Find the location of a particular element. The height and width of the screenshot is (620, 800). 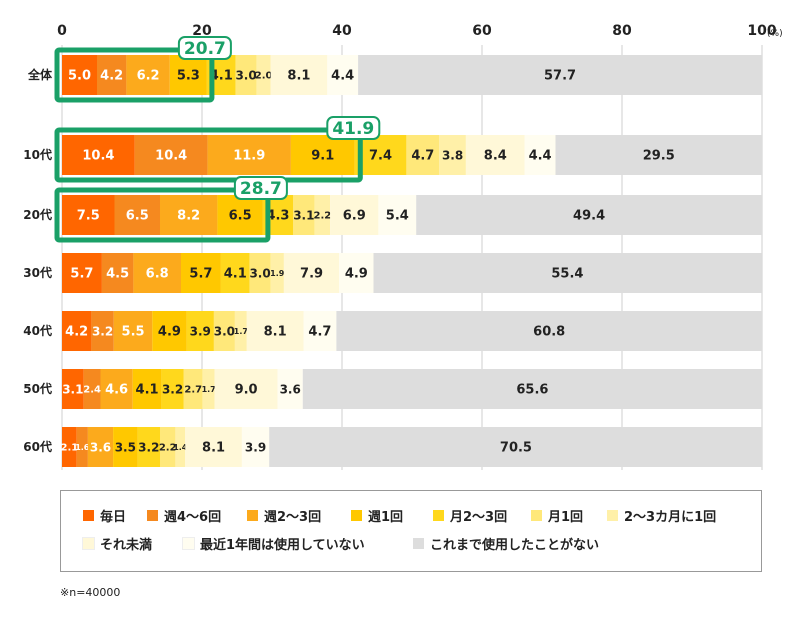

data-label: 8.4 is located at coordinates (495, 156).